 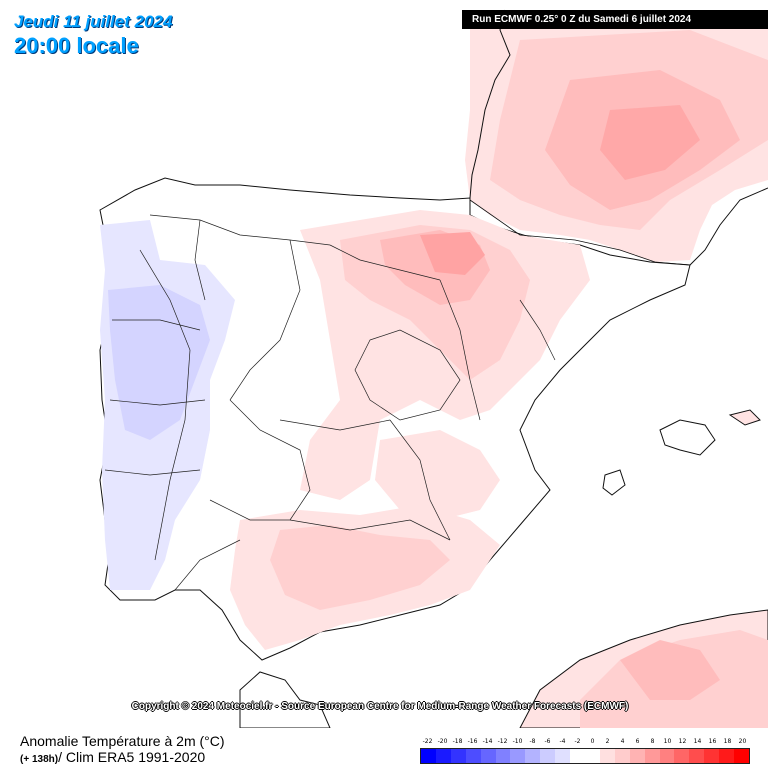 What do you see at coordinates (472, 741) in the screenshot?
I see `legend-label: -16` at bounding box center [472, 741].